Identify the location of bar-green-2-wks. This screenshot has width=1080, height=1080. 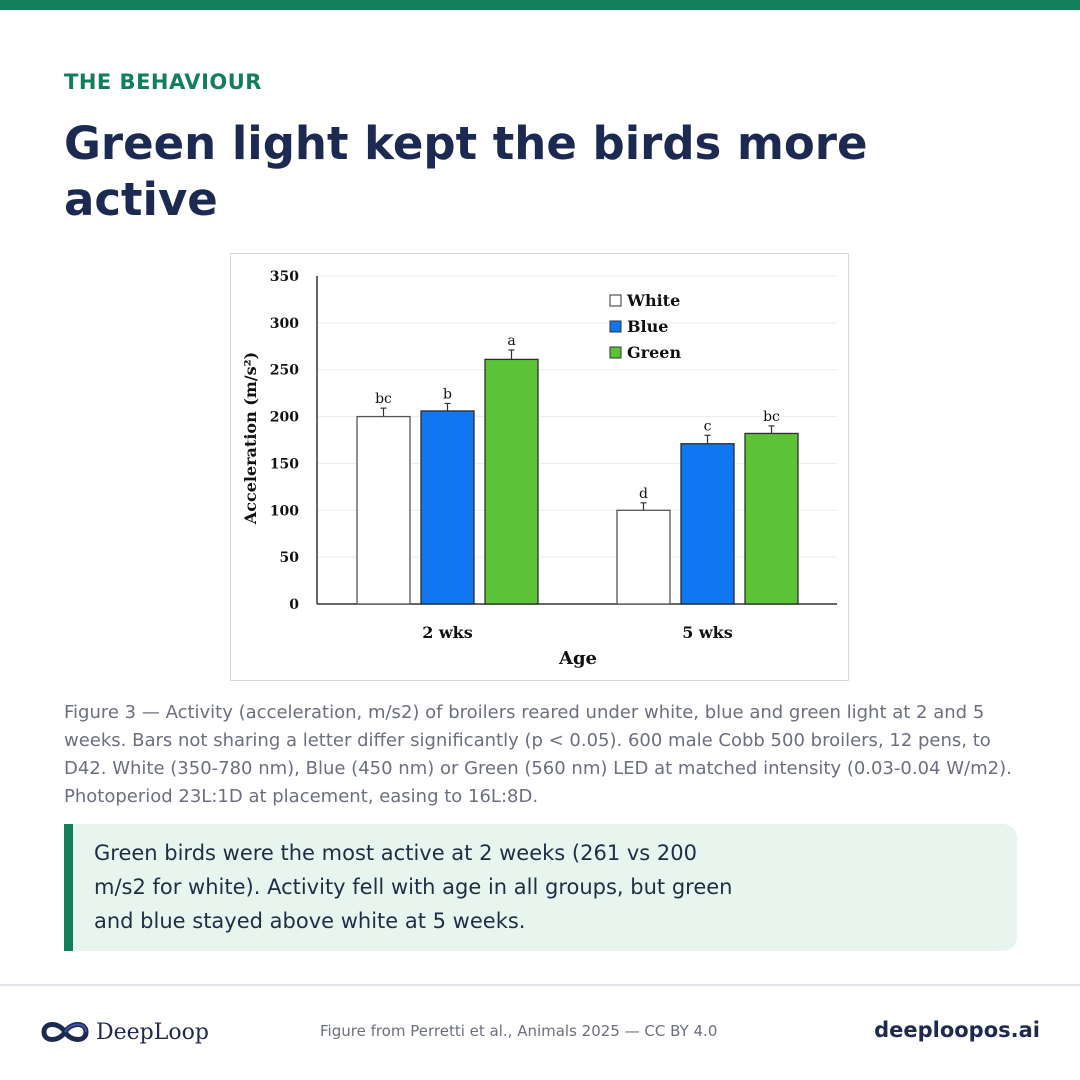
(511, 481).